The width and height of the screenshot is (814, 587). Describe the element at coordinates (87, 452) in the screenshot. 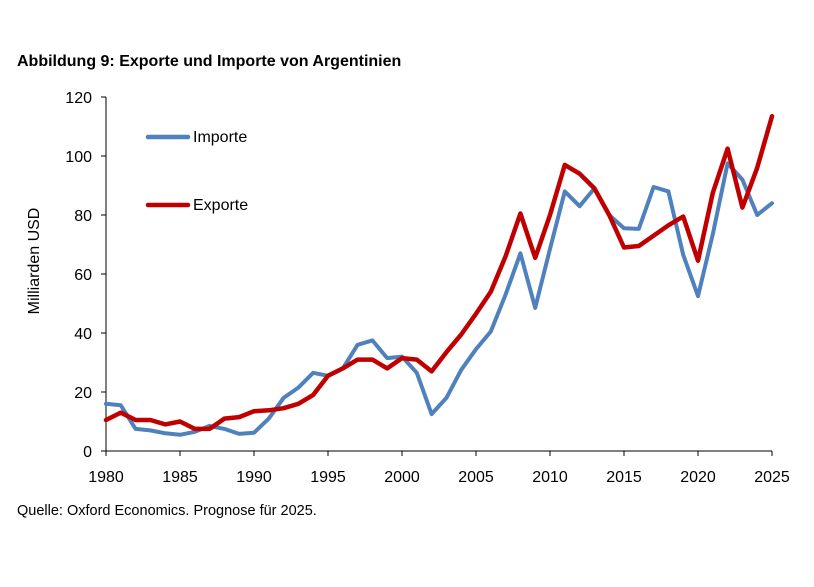

I see `y-tick-label: 0` at that location.